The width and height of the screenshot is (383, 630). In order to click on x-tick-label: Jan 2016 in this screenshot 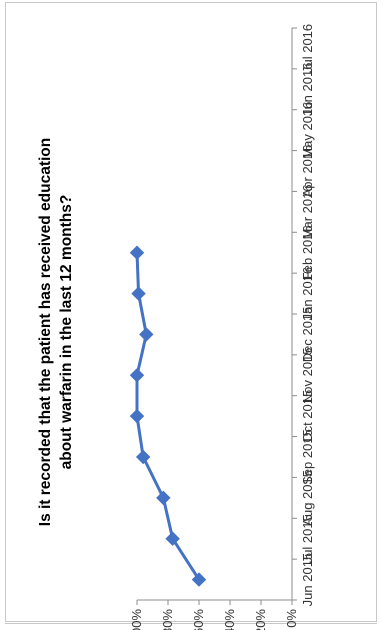, I will do `click(307, 294)`.